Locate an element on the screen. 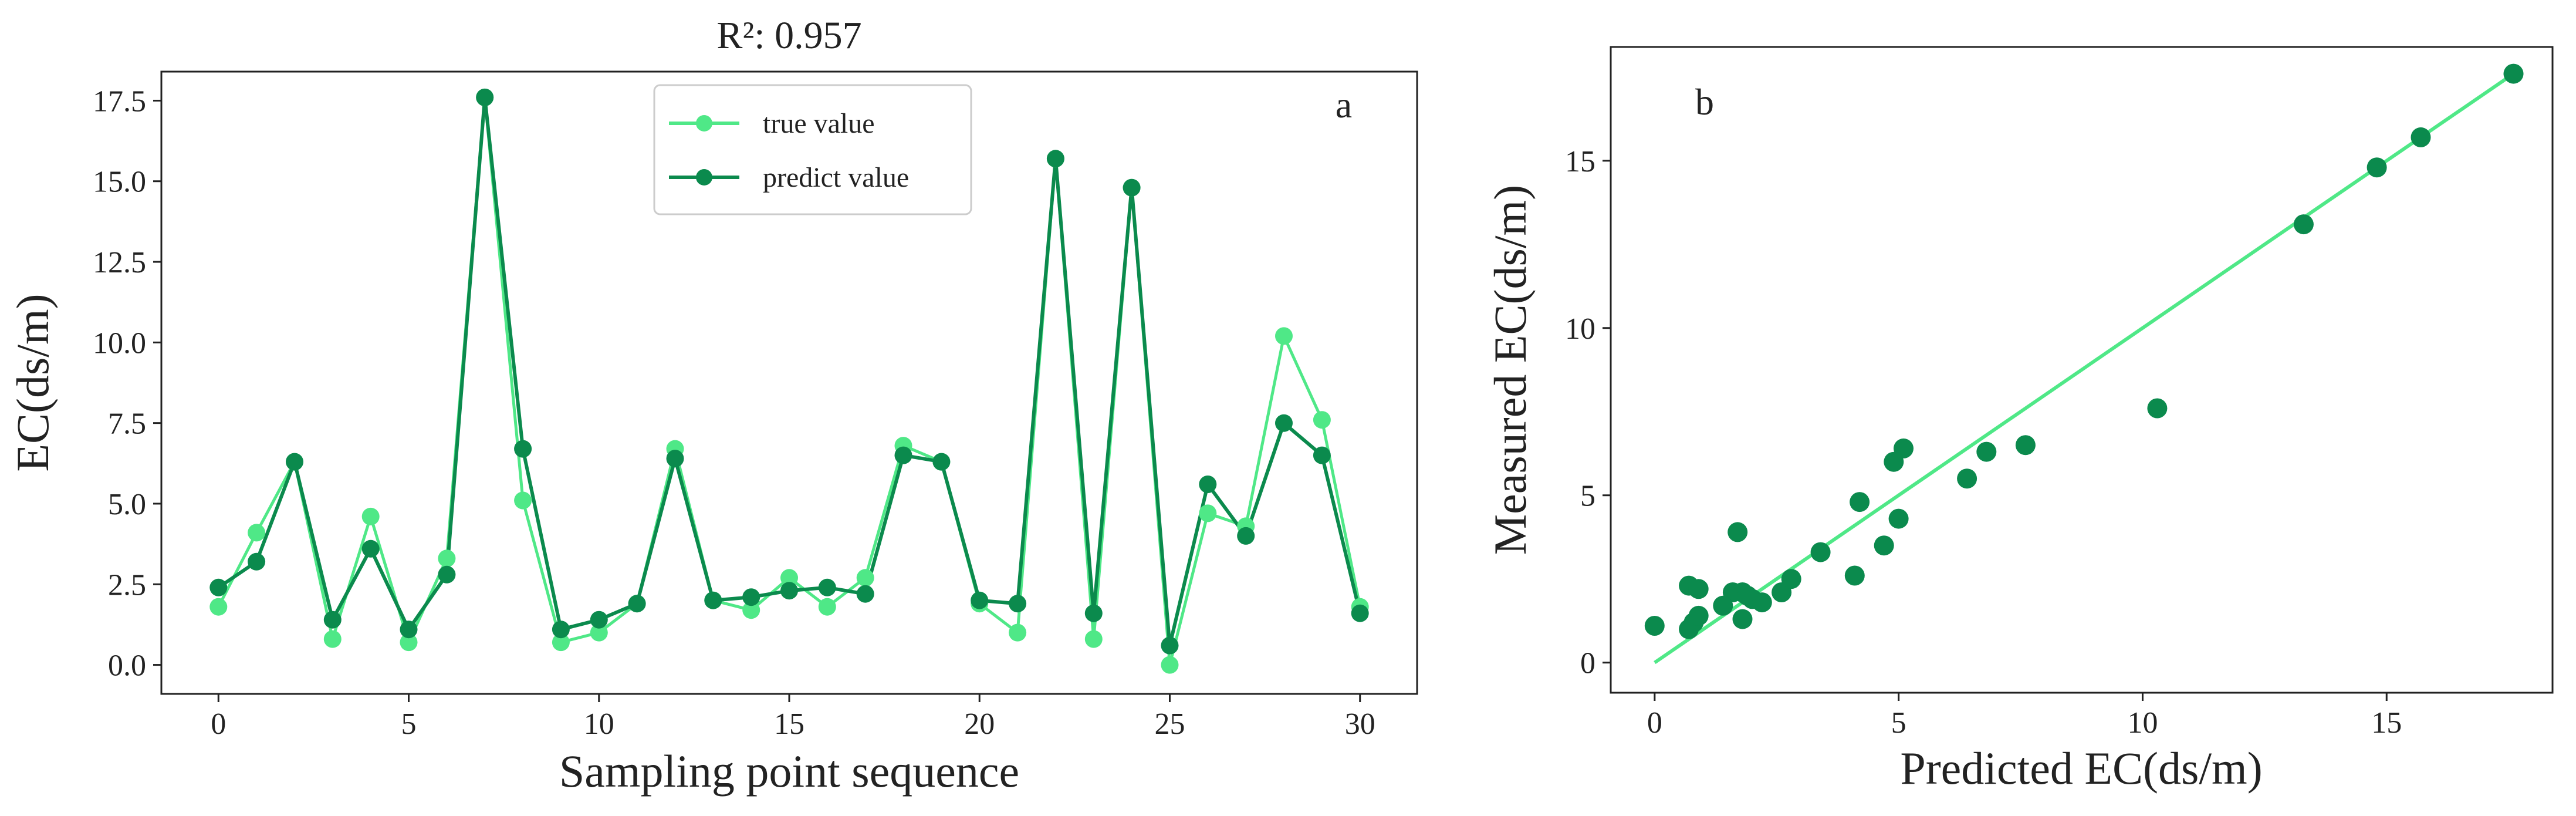 This screenshot has height=816, width=2576. y-tick-label: 10.0 is located at coordinates (119, 343).